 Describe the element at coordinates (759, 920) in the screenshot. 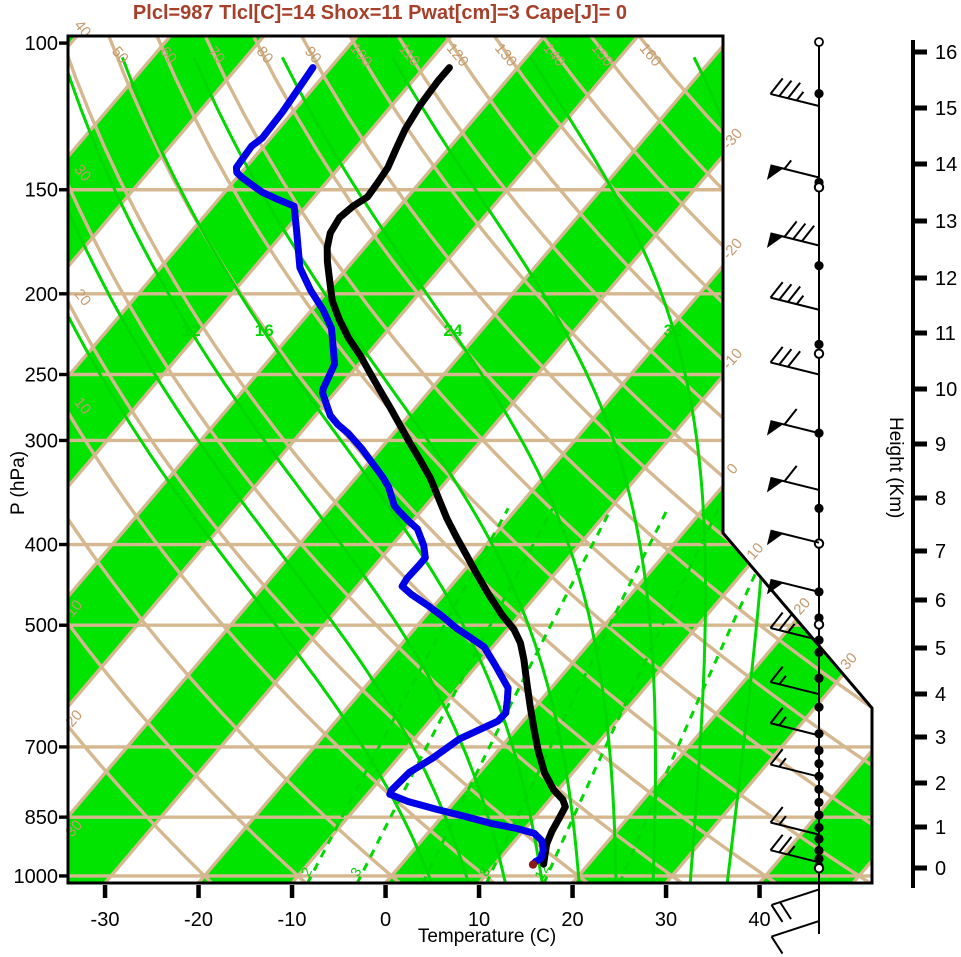

I see `svg-text: 40` at that location.